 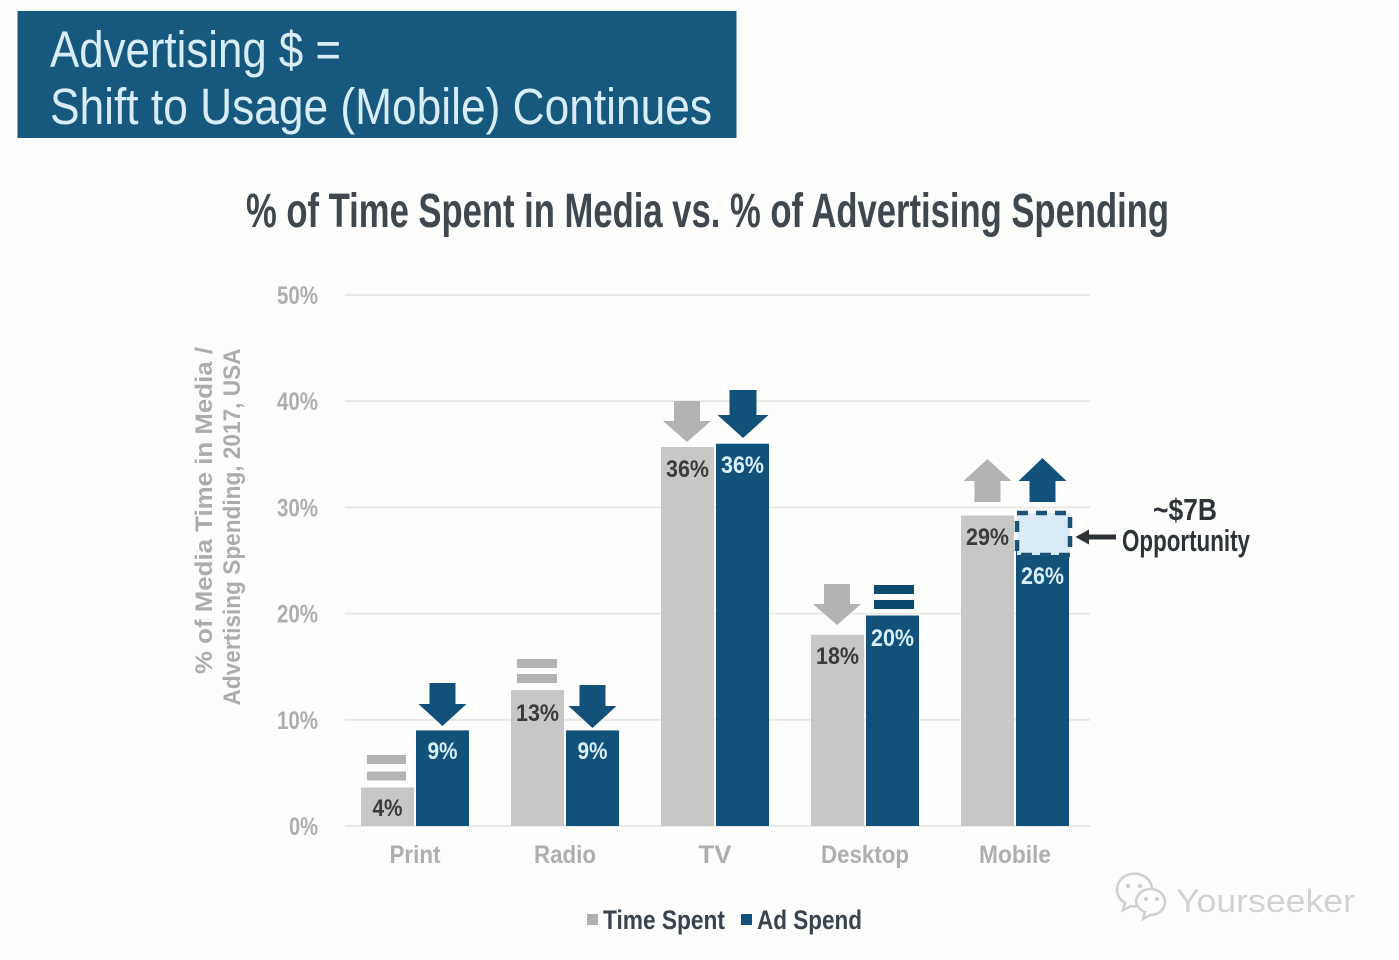 I want to click on svg-text: Ad Spend, so click(x=809, y=920).